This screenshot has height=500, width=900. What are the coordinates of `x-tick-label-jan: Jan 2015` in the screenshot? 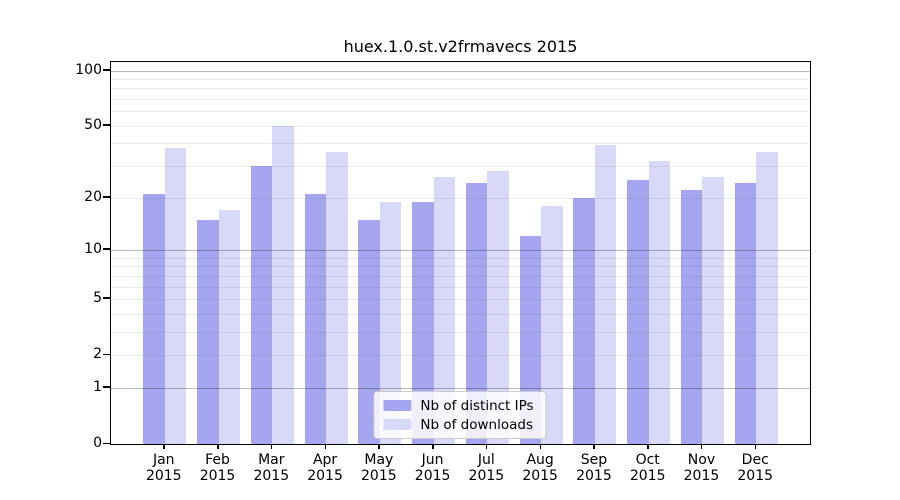 It's located at (164, 468).